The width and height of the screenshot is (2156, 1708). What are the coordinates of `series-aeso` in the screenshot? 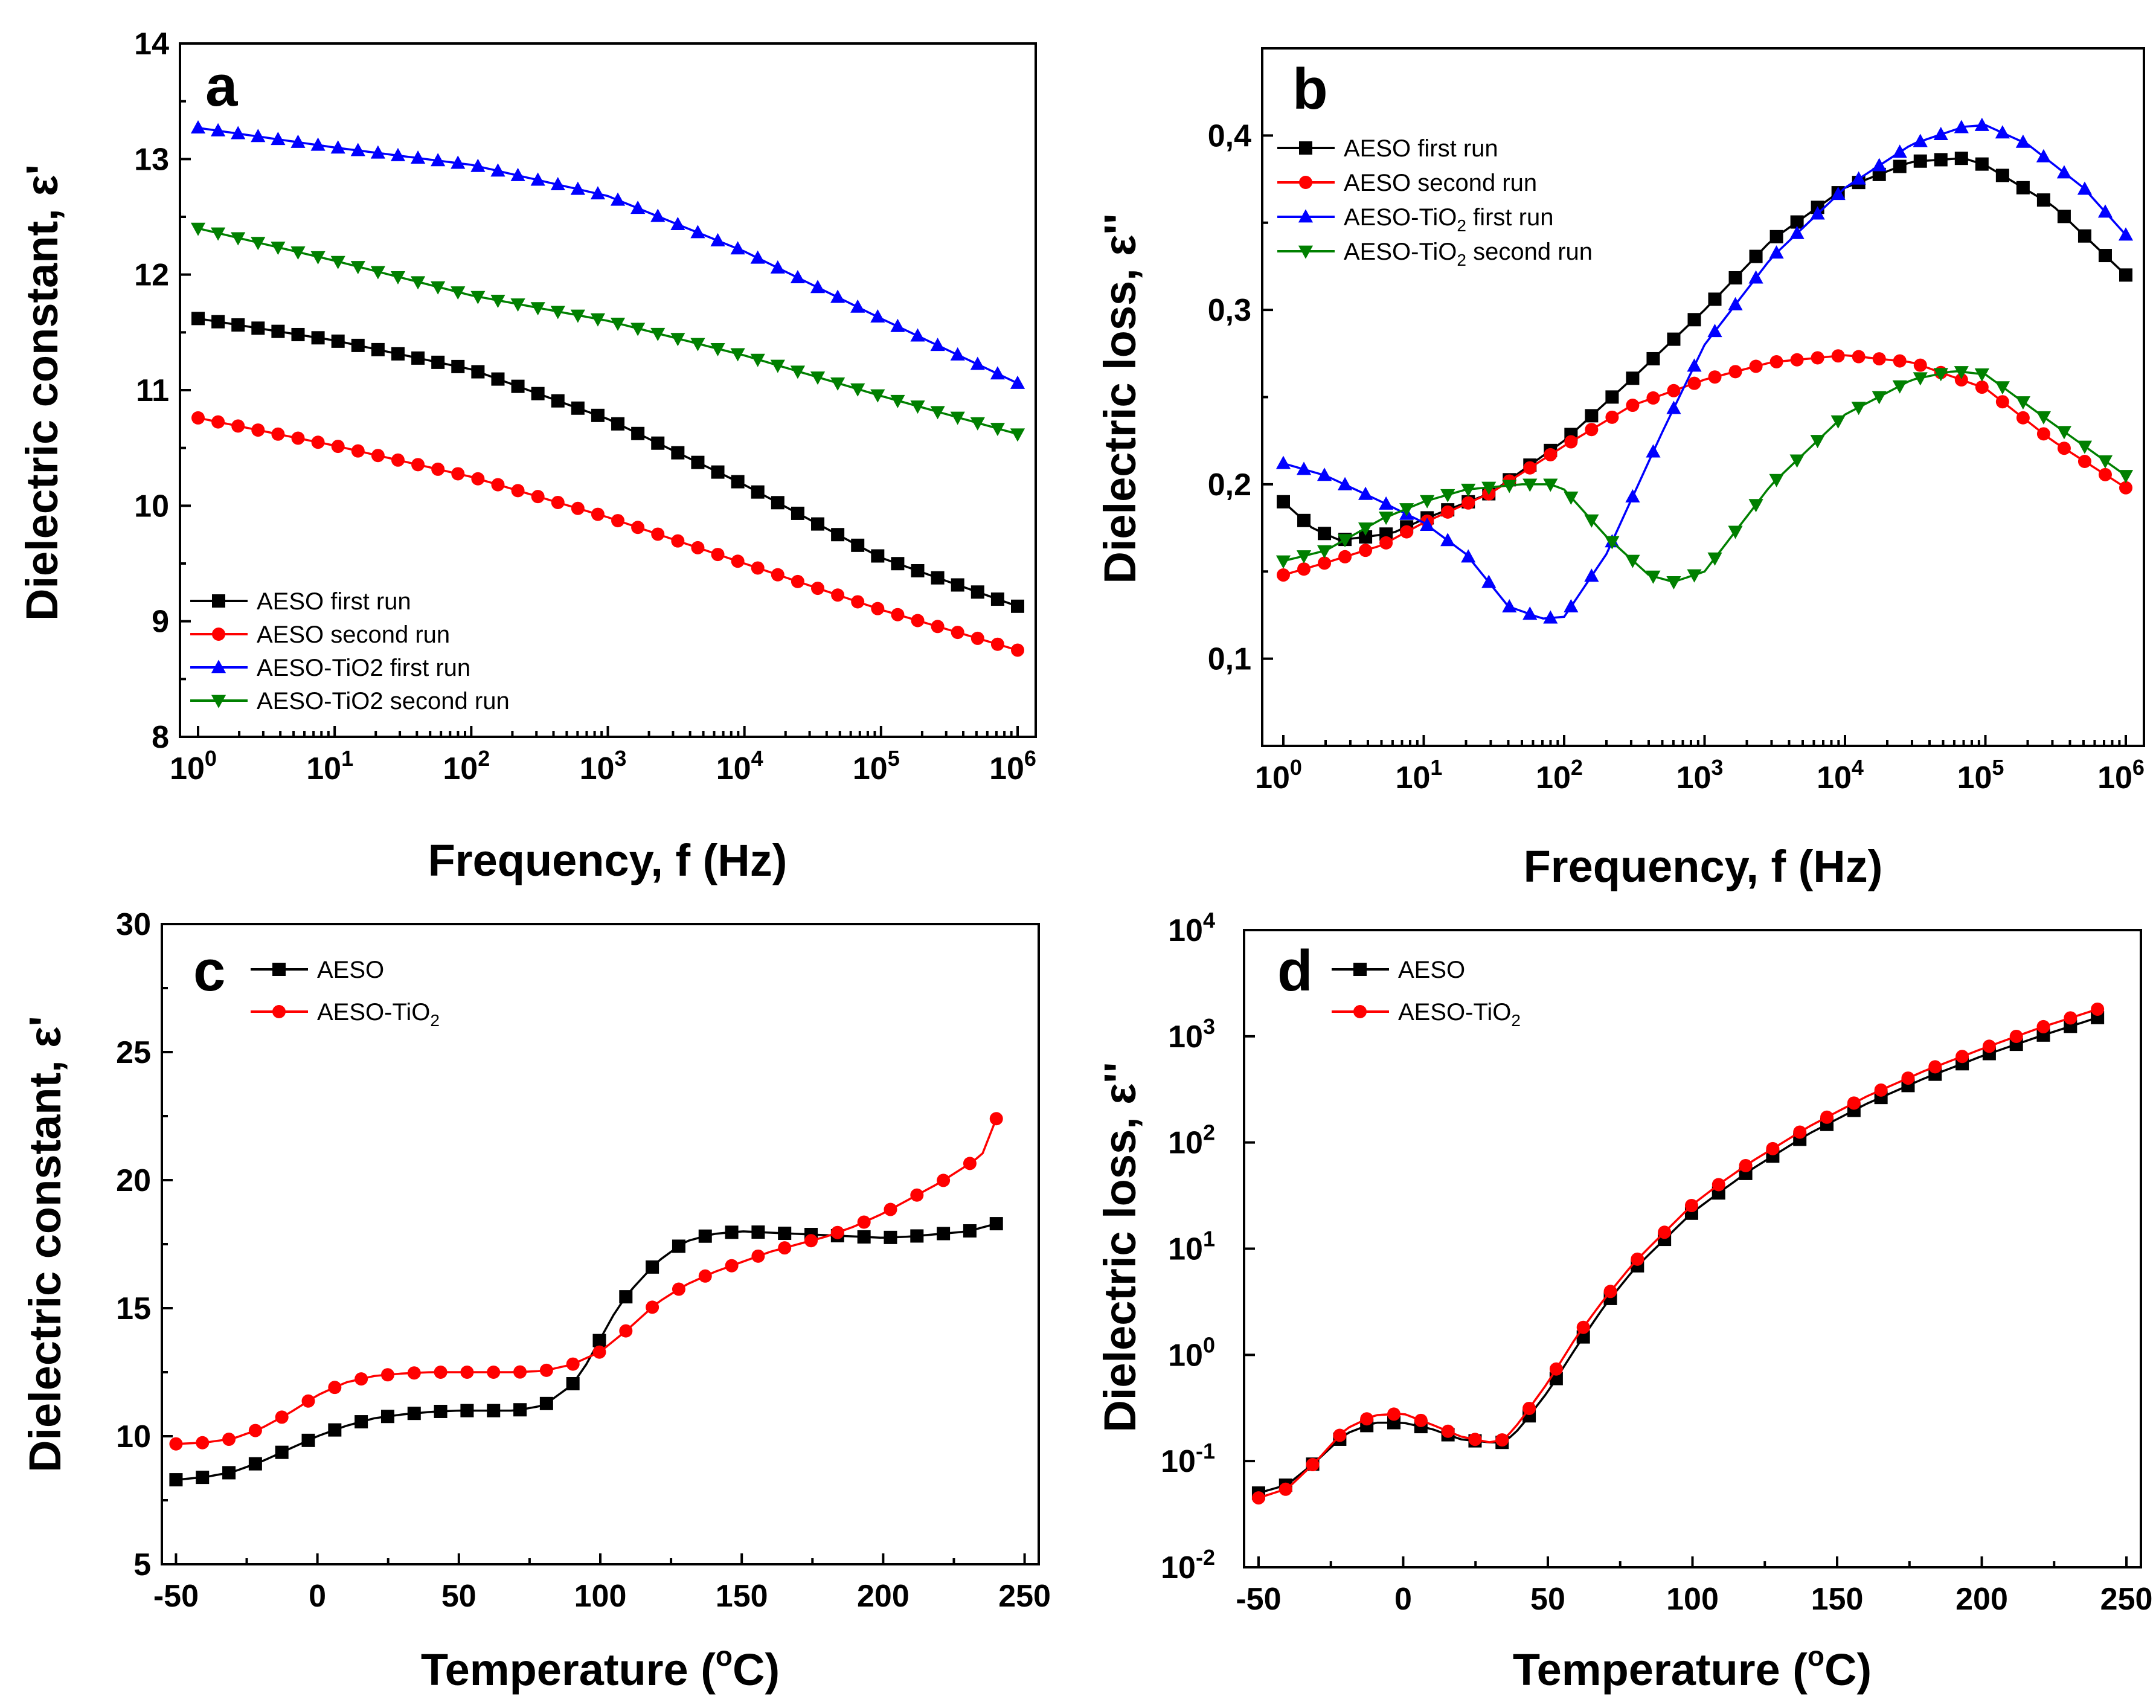 It's located at (1678, 1255).